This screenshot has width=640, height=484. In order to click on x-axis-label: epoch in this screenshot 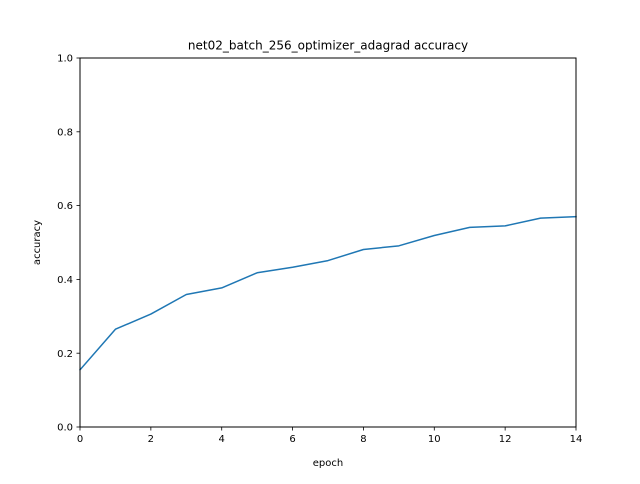, I will do `click(328, 463)`.